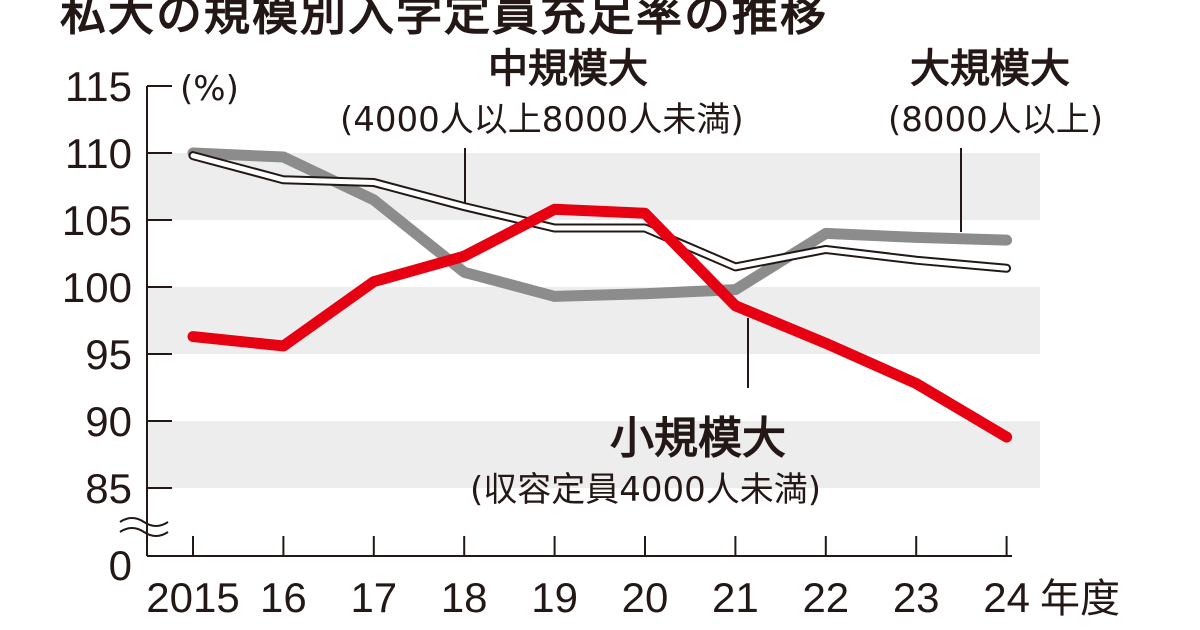 This screenshot has width=1200, height=630. I want to click on y-tick-label: 95, so click(108, 354).